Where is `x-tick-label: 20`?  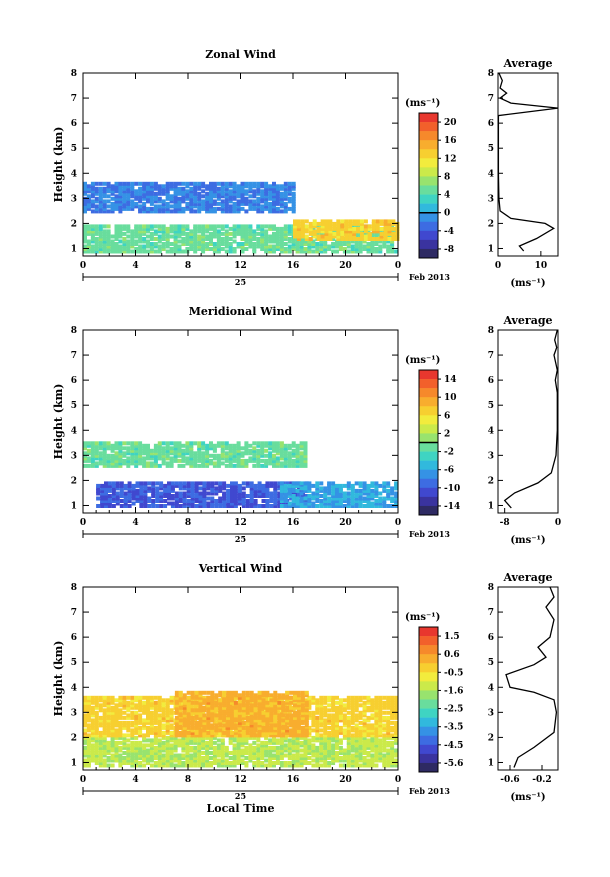
x-tick-label: 20 is located at coordinates (345, 523).